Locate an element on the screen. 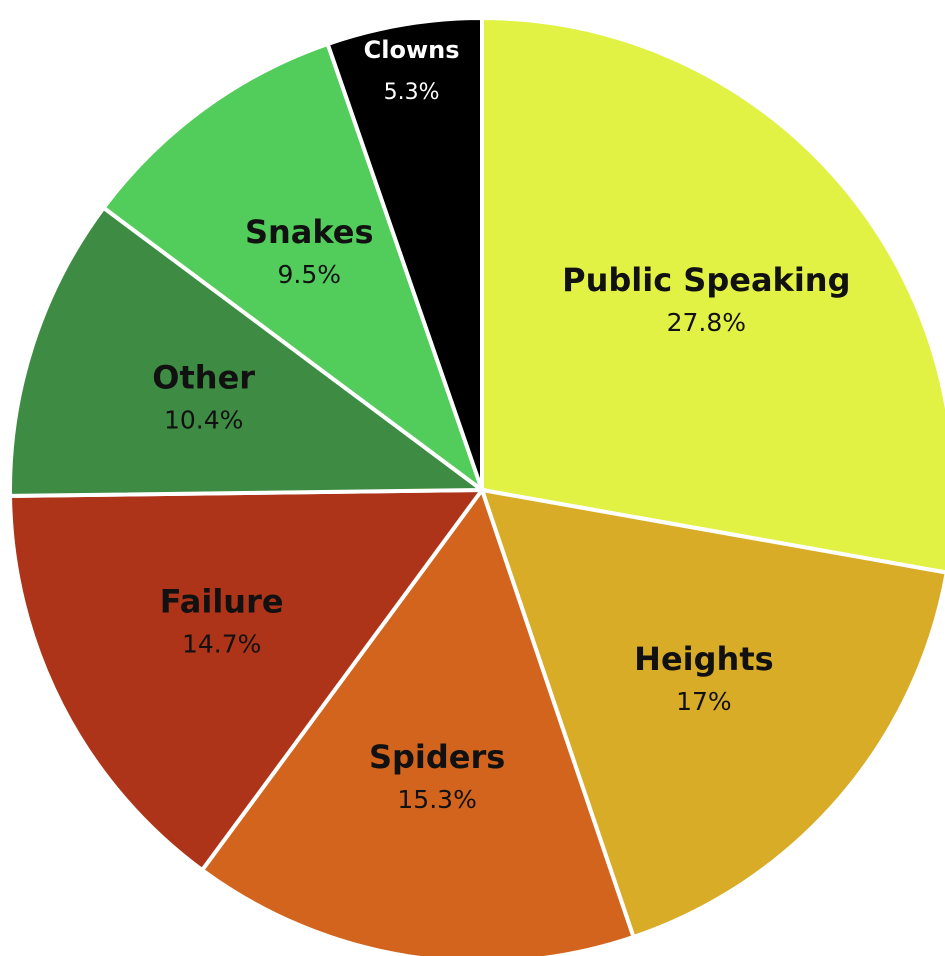 Image resolution: width=945 pixels, height=956 pixels. slice-label: Heights is located at coordinates (703, 659).